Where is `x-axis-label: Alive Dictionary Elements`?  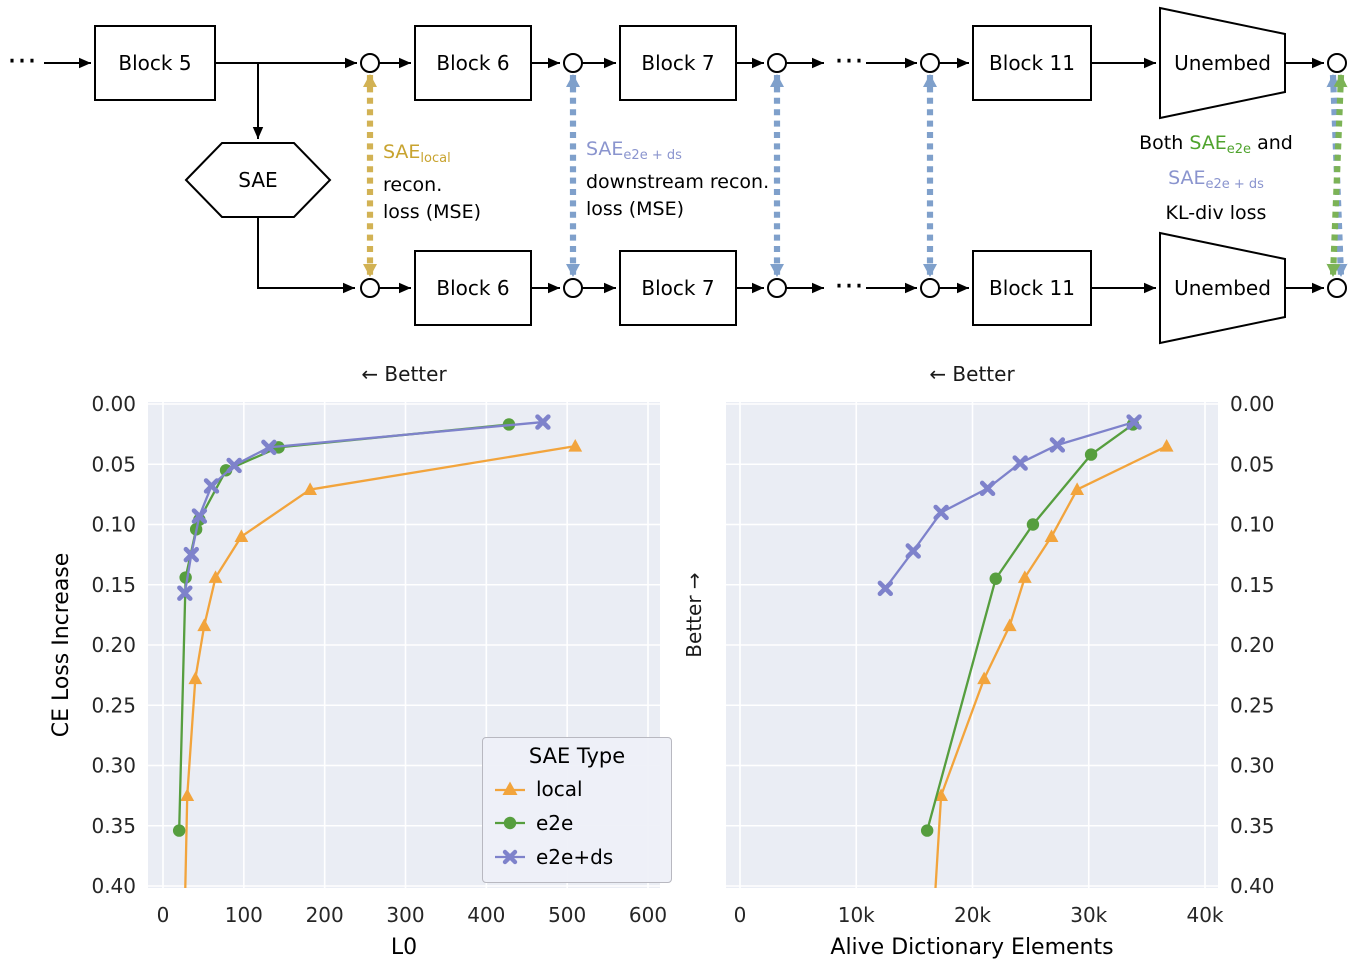 x-axis-label: Alive Dictionary Elements is located at coordinates (971, 947).